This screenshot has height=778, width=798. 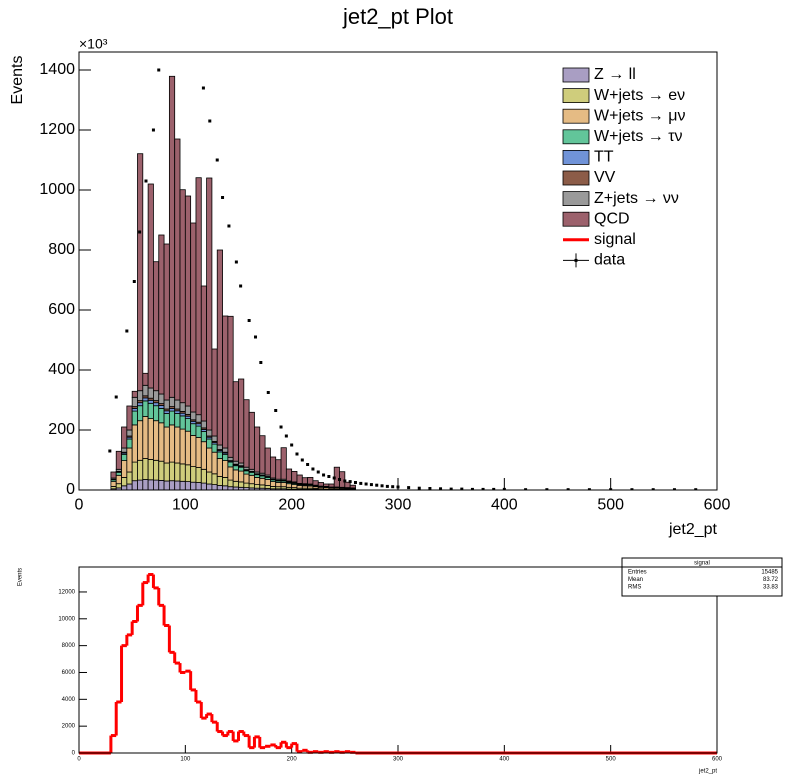 What do you see at coordinates (79, 504) in the screenshot?
I see `x-tick-label: 0` at bounding box center [79, 504].